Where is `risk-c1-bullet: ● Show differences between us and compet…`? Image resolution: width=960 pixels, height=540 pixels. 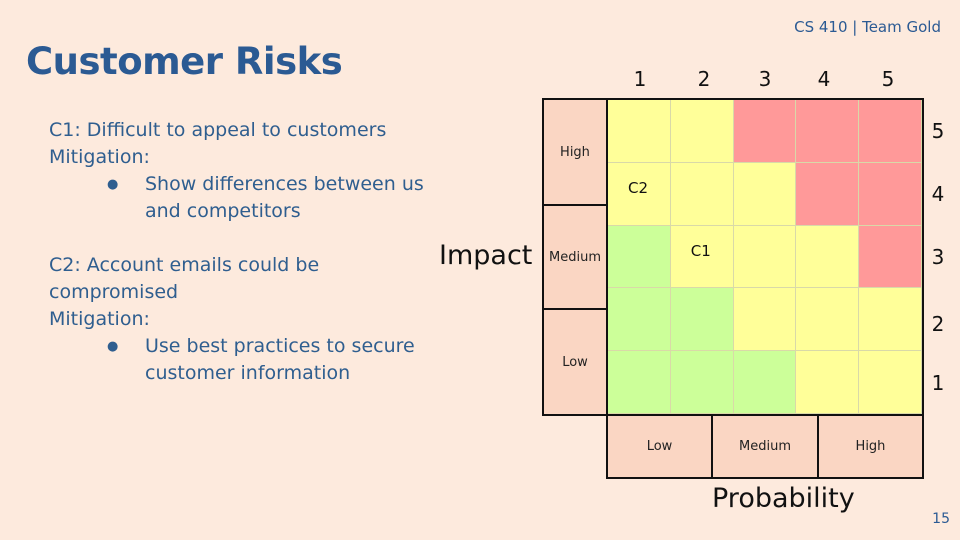
risk-c1-bullet: ● Show differences between us and compet… is located at coordinates (268, 198).